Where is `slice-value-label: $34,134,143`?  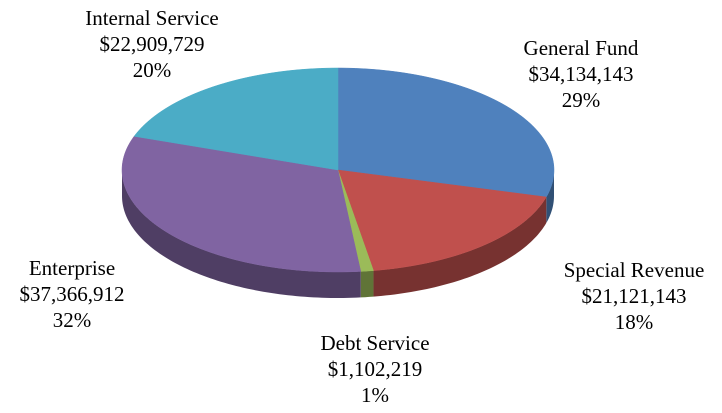 slice-value-label: $34,134,143 is located at coordinates (581, 74).